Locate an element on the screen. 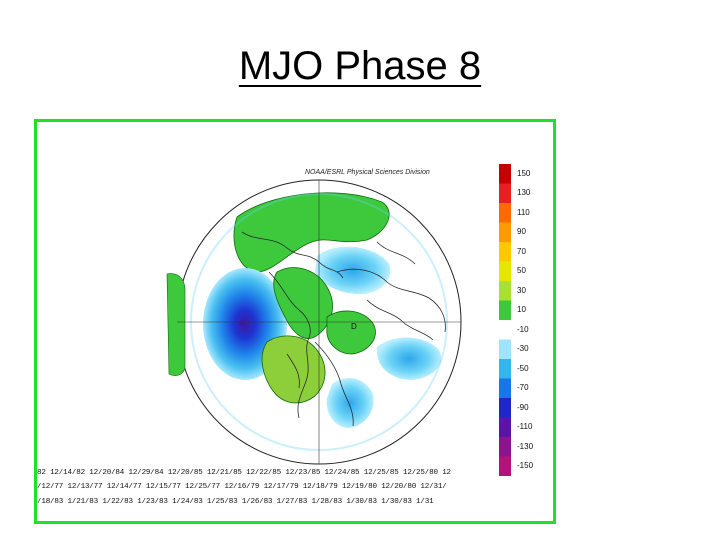  color-scale-tick-label: 70 is located at coordinates (521, 251).